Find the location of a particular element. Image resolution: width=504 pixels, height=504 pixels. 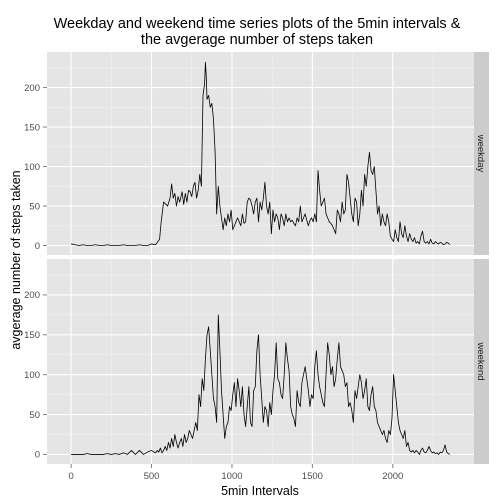

x-tick-label: 1000 is located at coordinates (231, 476).